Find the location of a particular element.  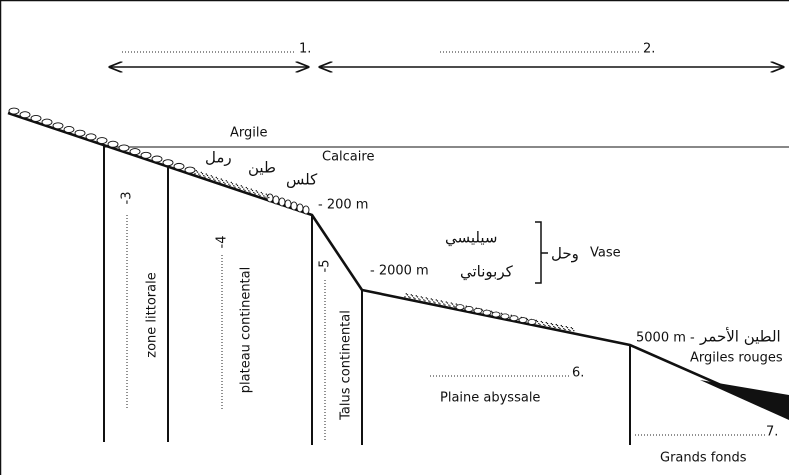

argile: Argile is located at coordinates (248, 133).